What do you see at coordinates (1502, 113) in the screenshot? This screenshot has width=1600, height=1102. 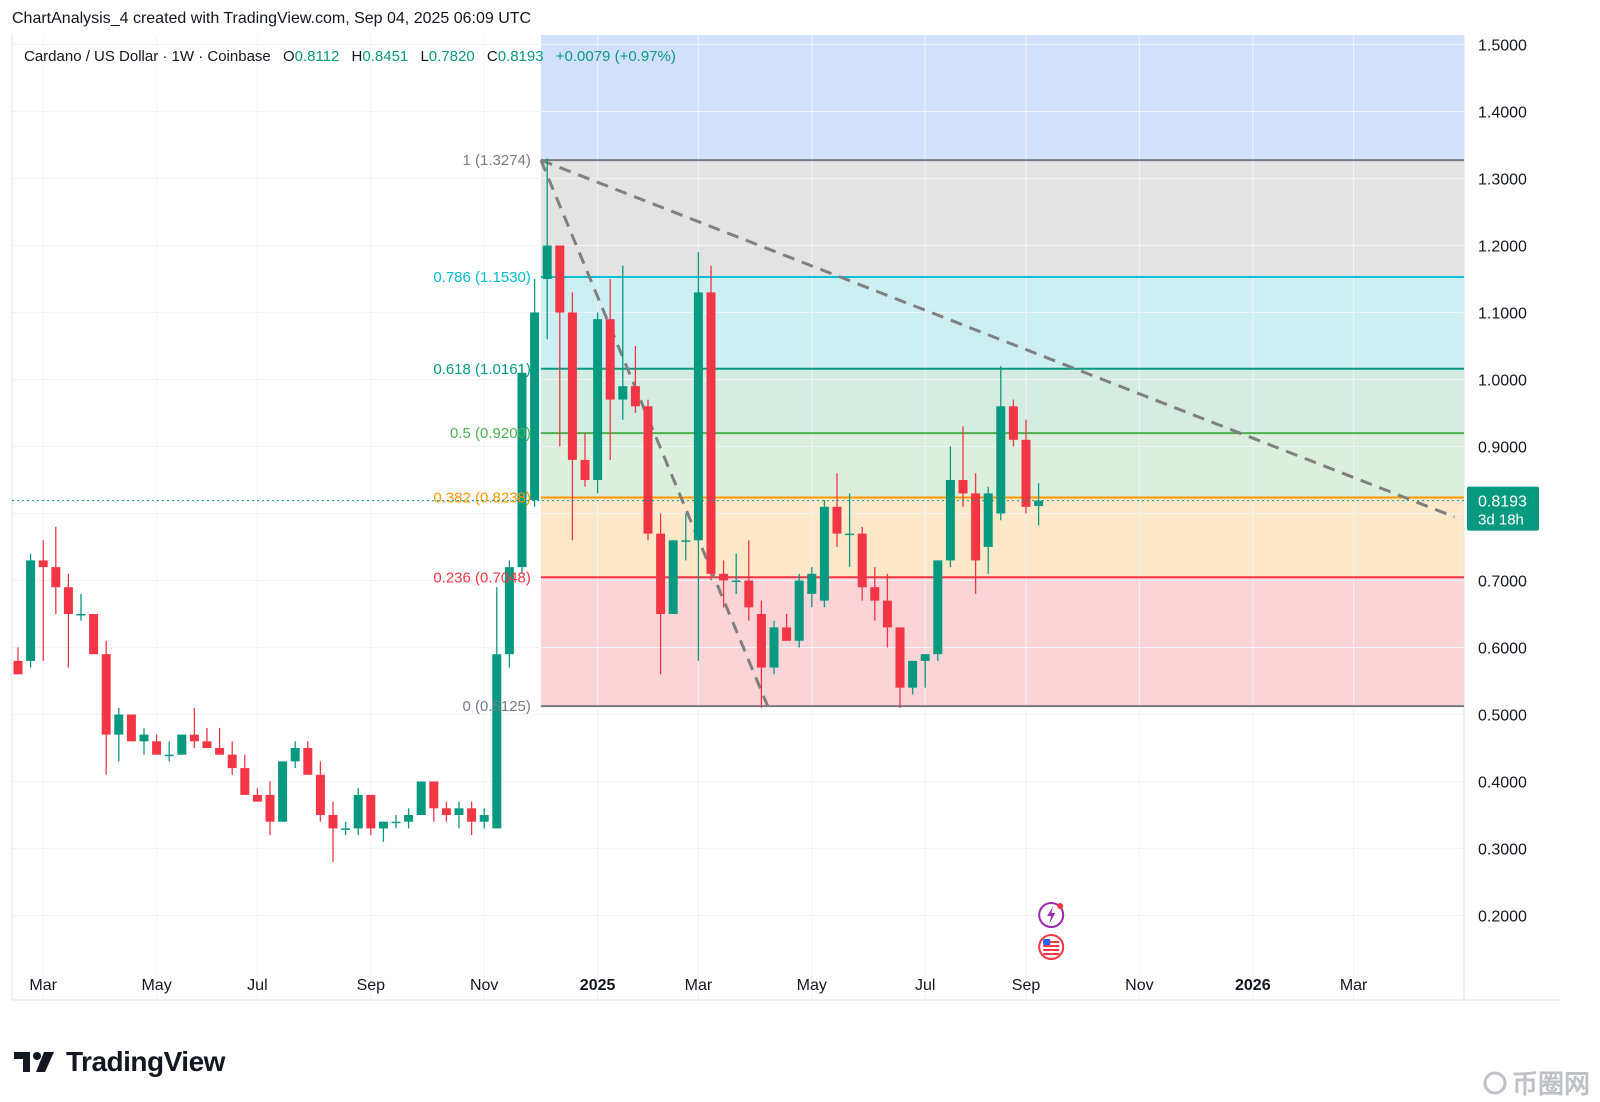 I see `price-tick-label: 1.4000` at bounding box center [1502, 113].